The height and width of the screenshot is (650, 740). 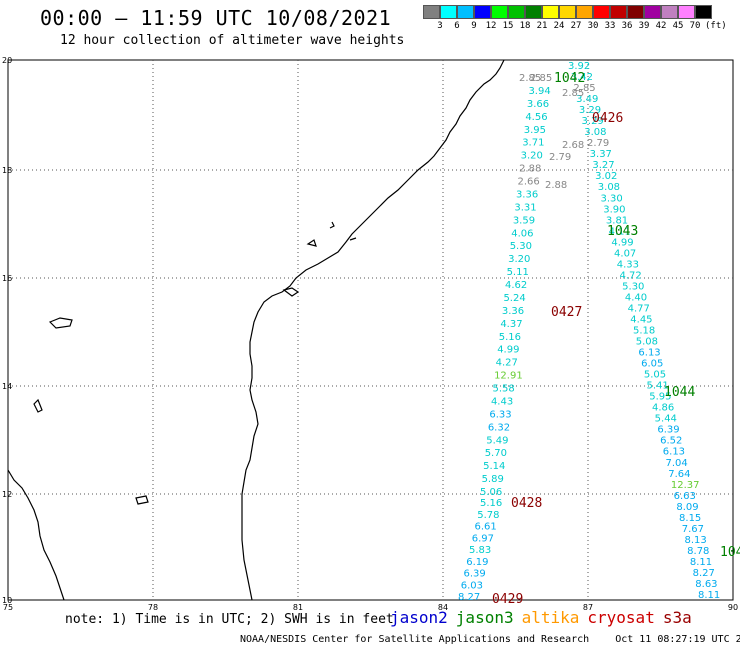 I want to click on jason3-track-label: 1044, so click(x=679, y=392).